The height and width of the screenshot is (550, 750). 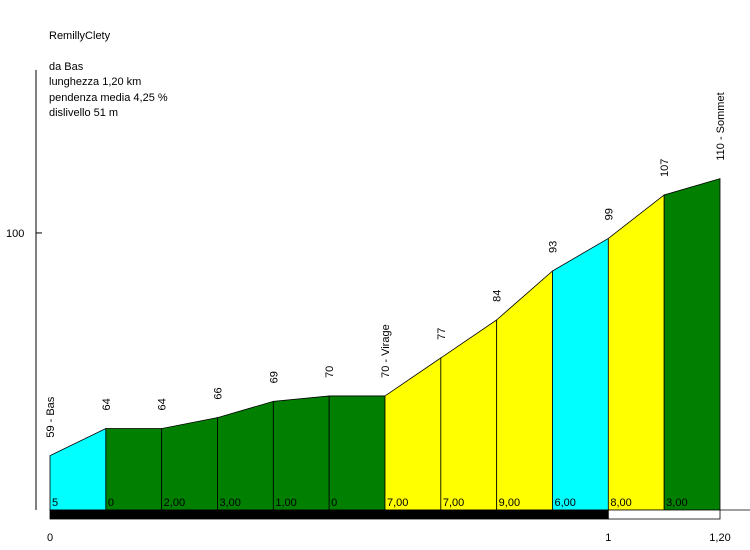 What do you see at coordinates (565, 503) in the screenshot?
I see `segment-gradient-label: 6,00` at bounding box center [565, 503].